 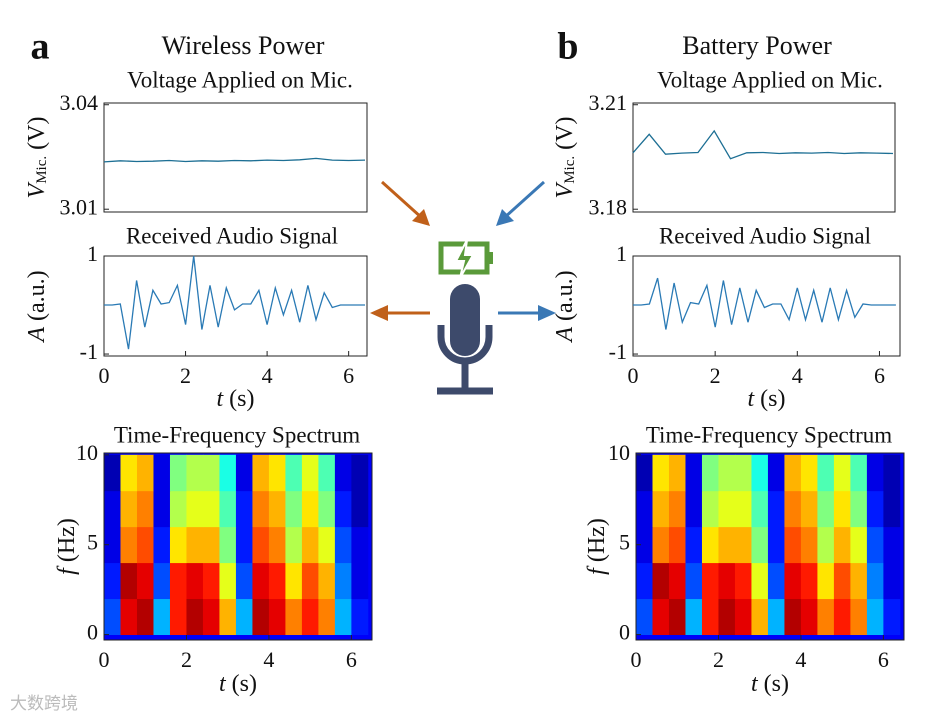 I want to click on arrows, so click(x=463, y=250).